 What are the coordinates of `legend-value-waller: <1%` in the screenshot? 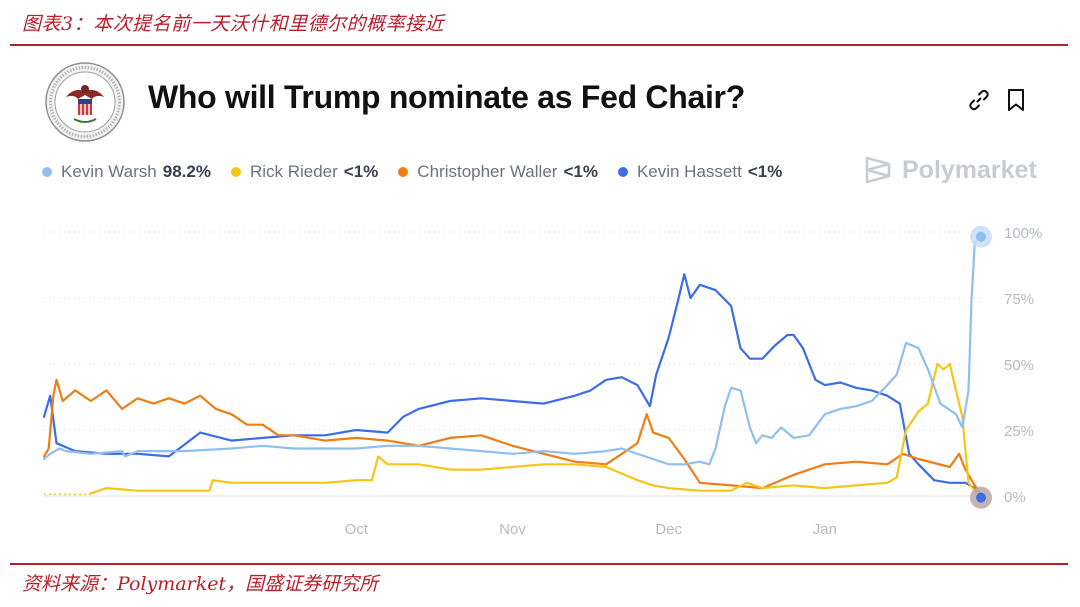 It's located at (580, 171).